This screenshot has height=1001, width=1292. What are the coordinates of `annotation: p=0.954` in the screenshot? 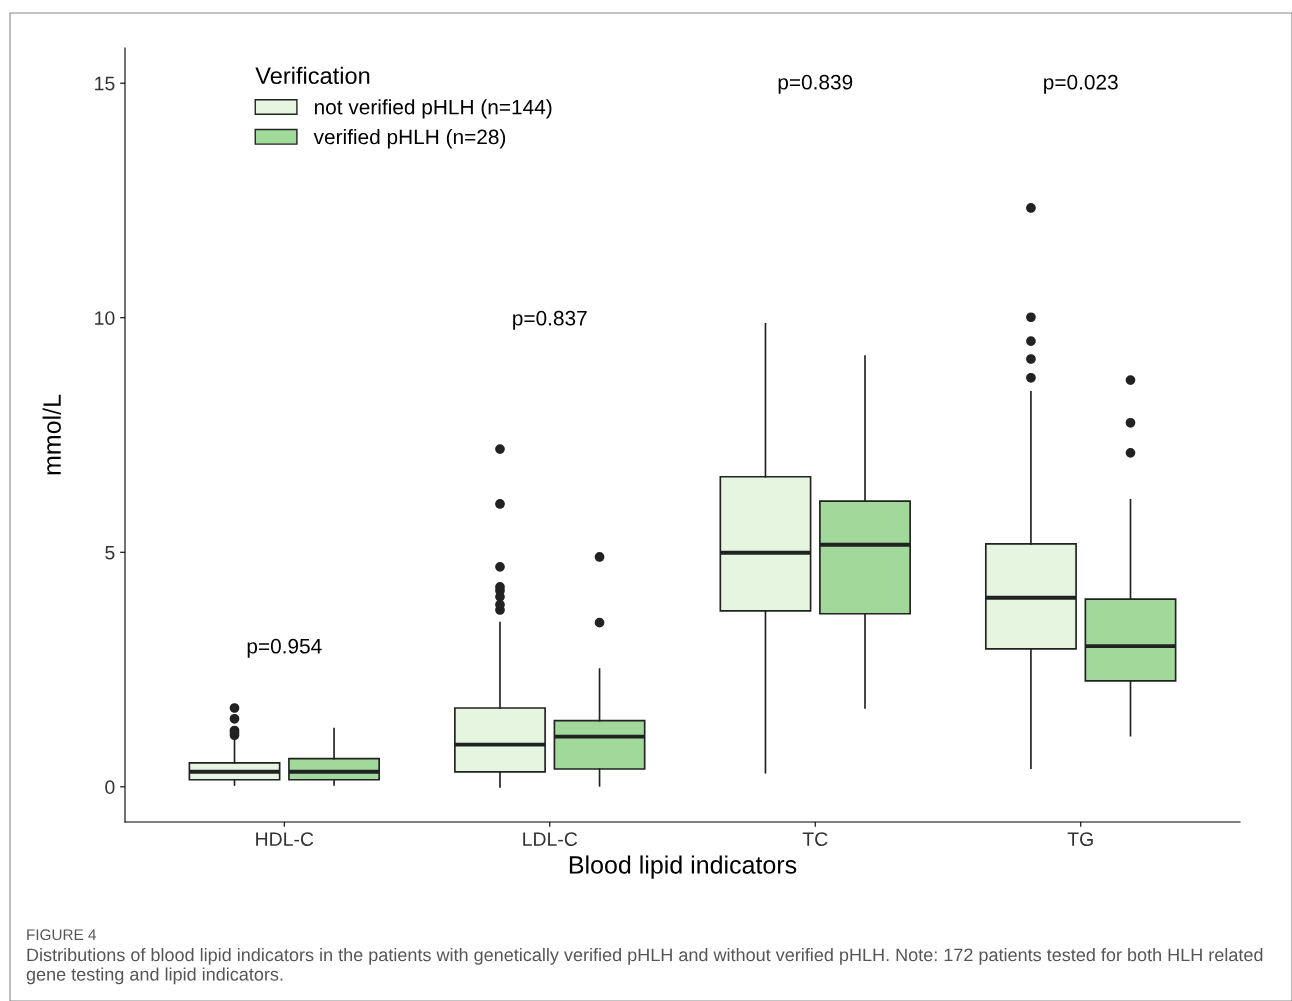 It's located at (284, 648).